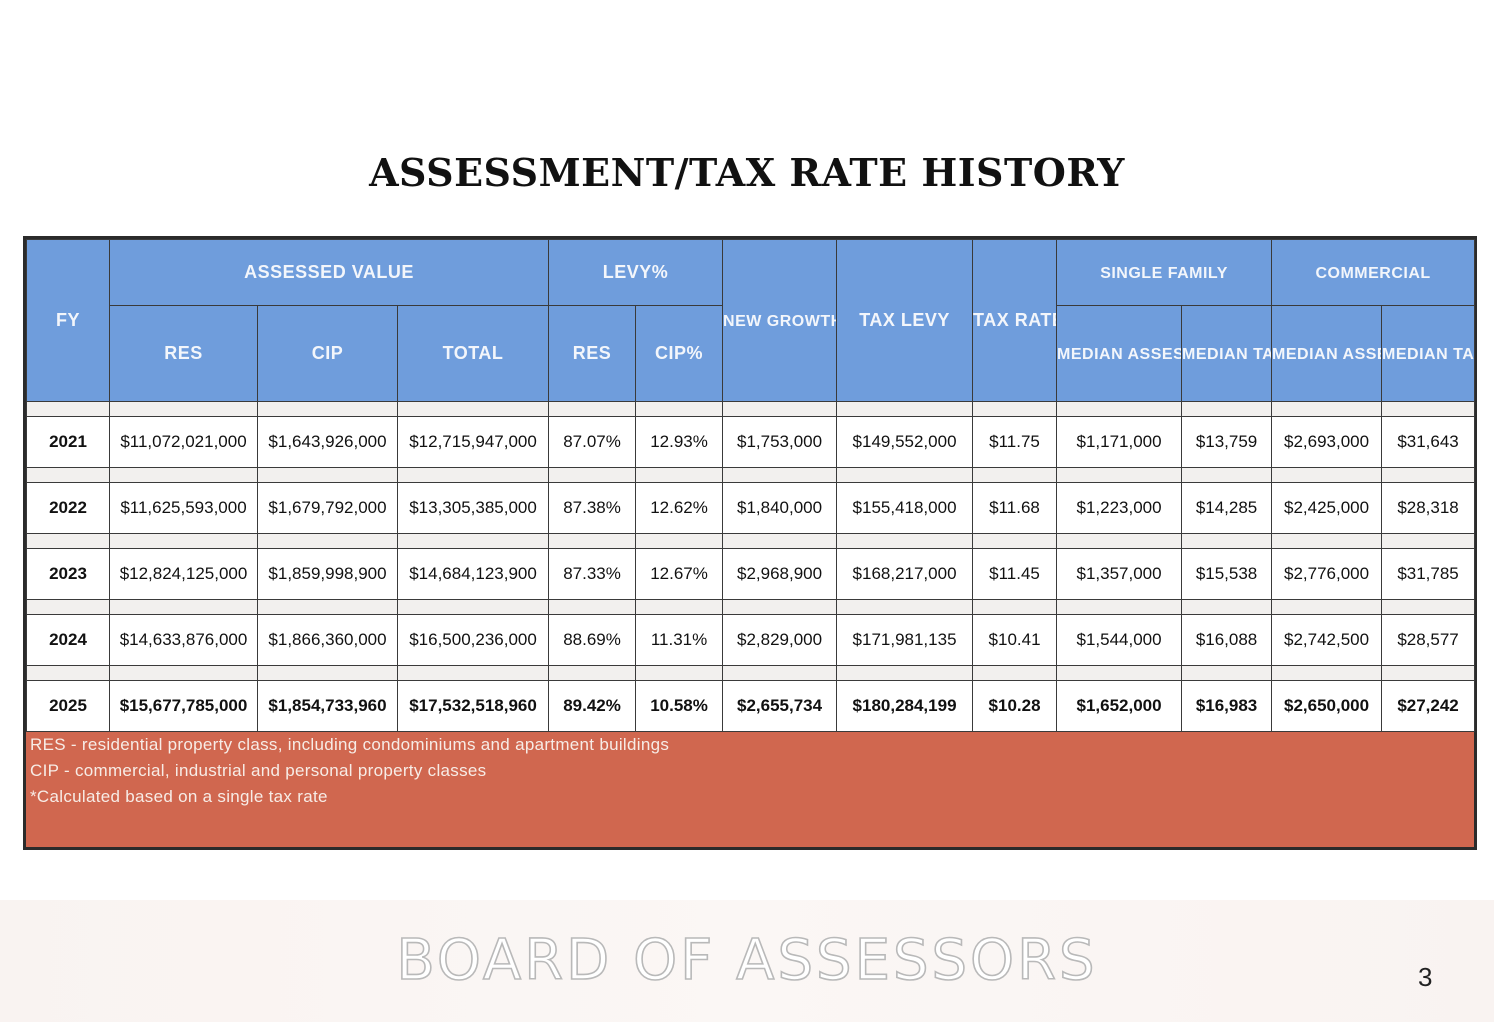 This screenshot has height=1022, width=1494. What do you see at coordinates (679, 508) in the screenshot?
I see `cell-levy-cip: 12.62%` at bounding box center [679, 508].